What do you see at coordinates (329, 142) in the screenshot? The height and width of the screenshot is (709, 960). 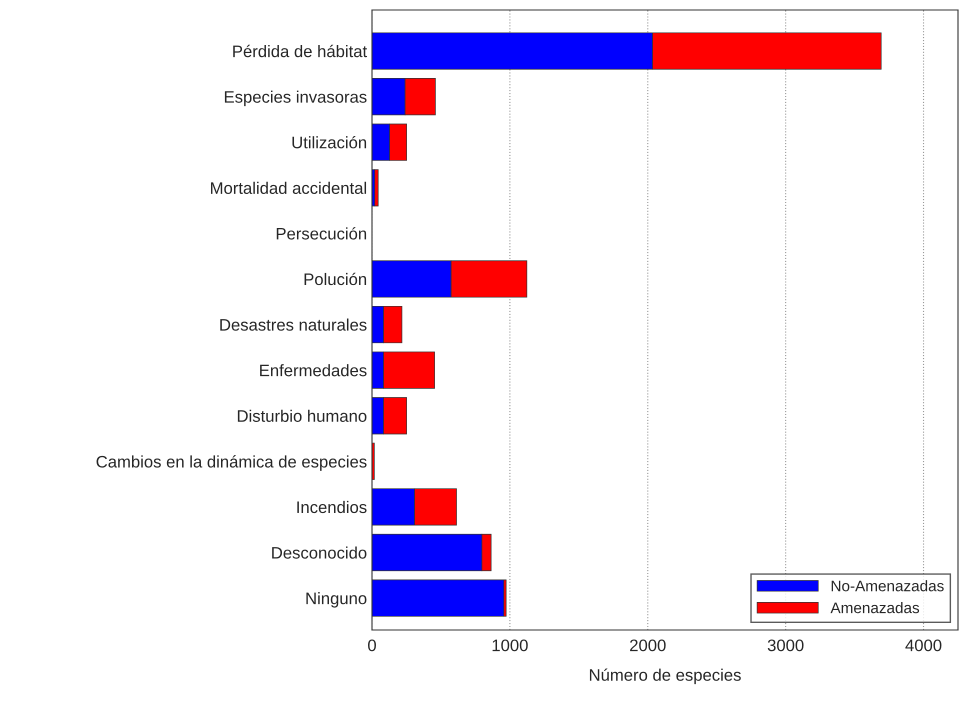 I see `y-tick-label: Utilización` at bounding box center [329, 142].